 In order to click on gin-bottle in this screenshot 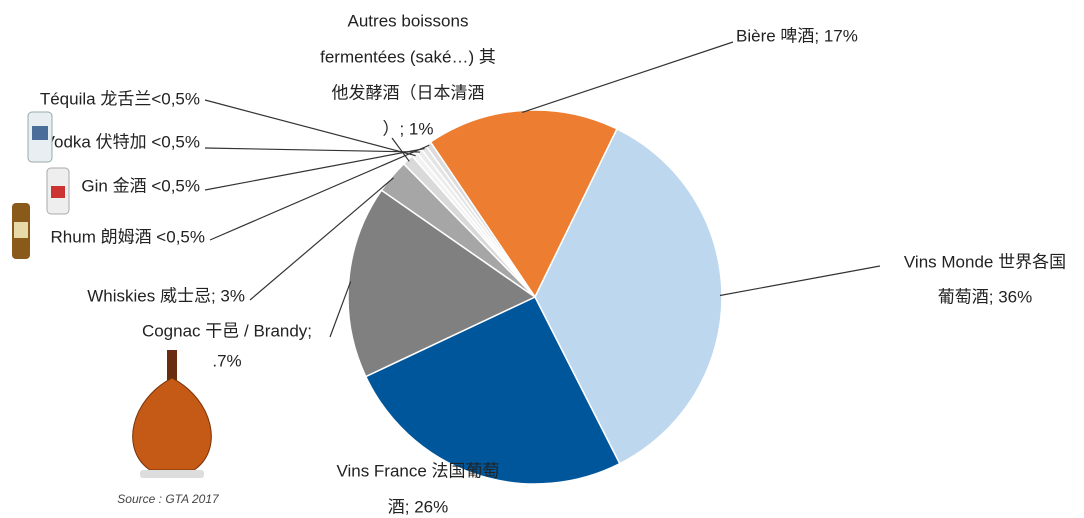, I will do `click(58, 191)`.